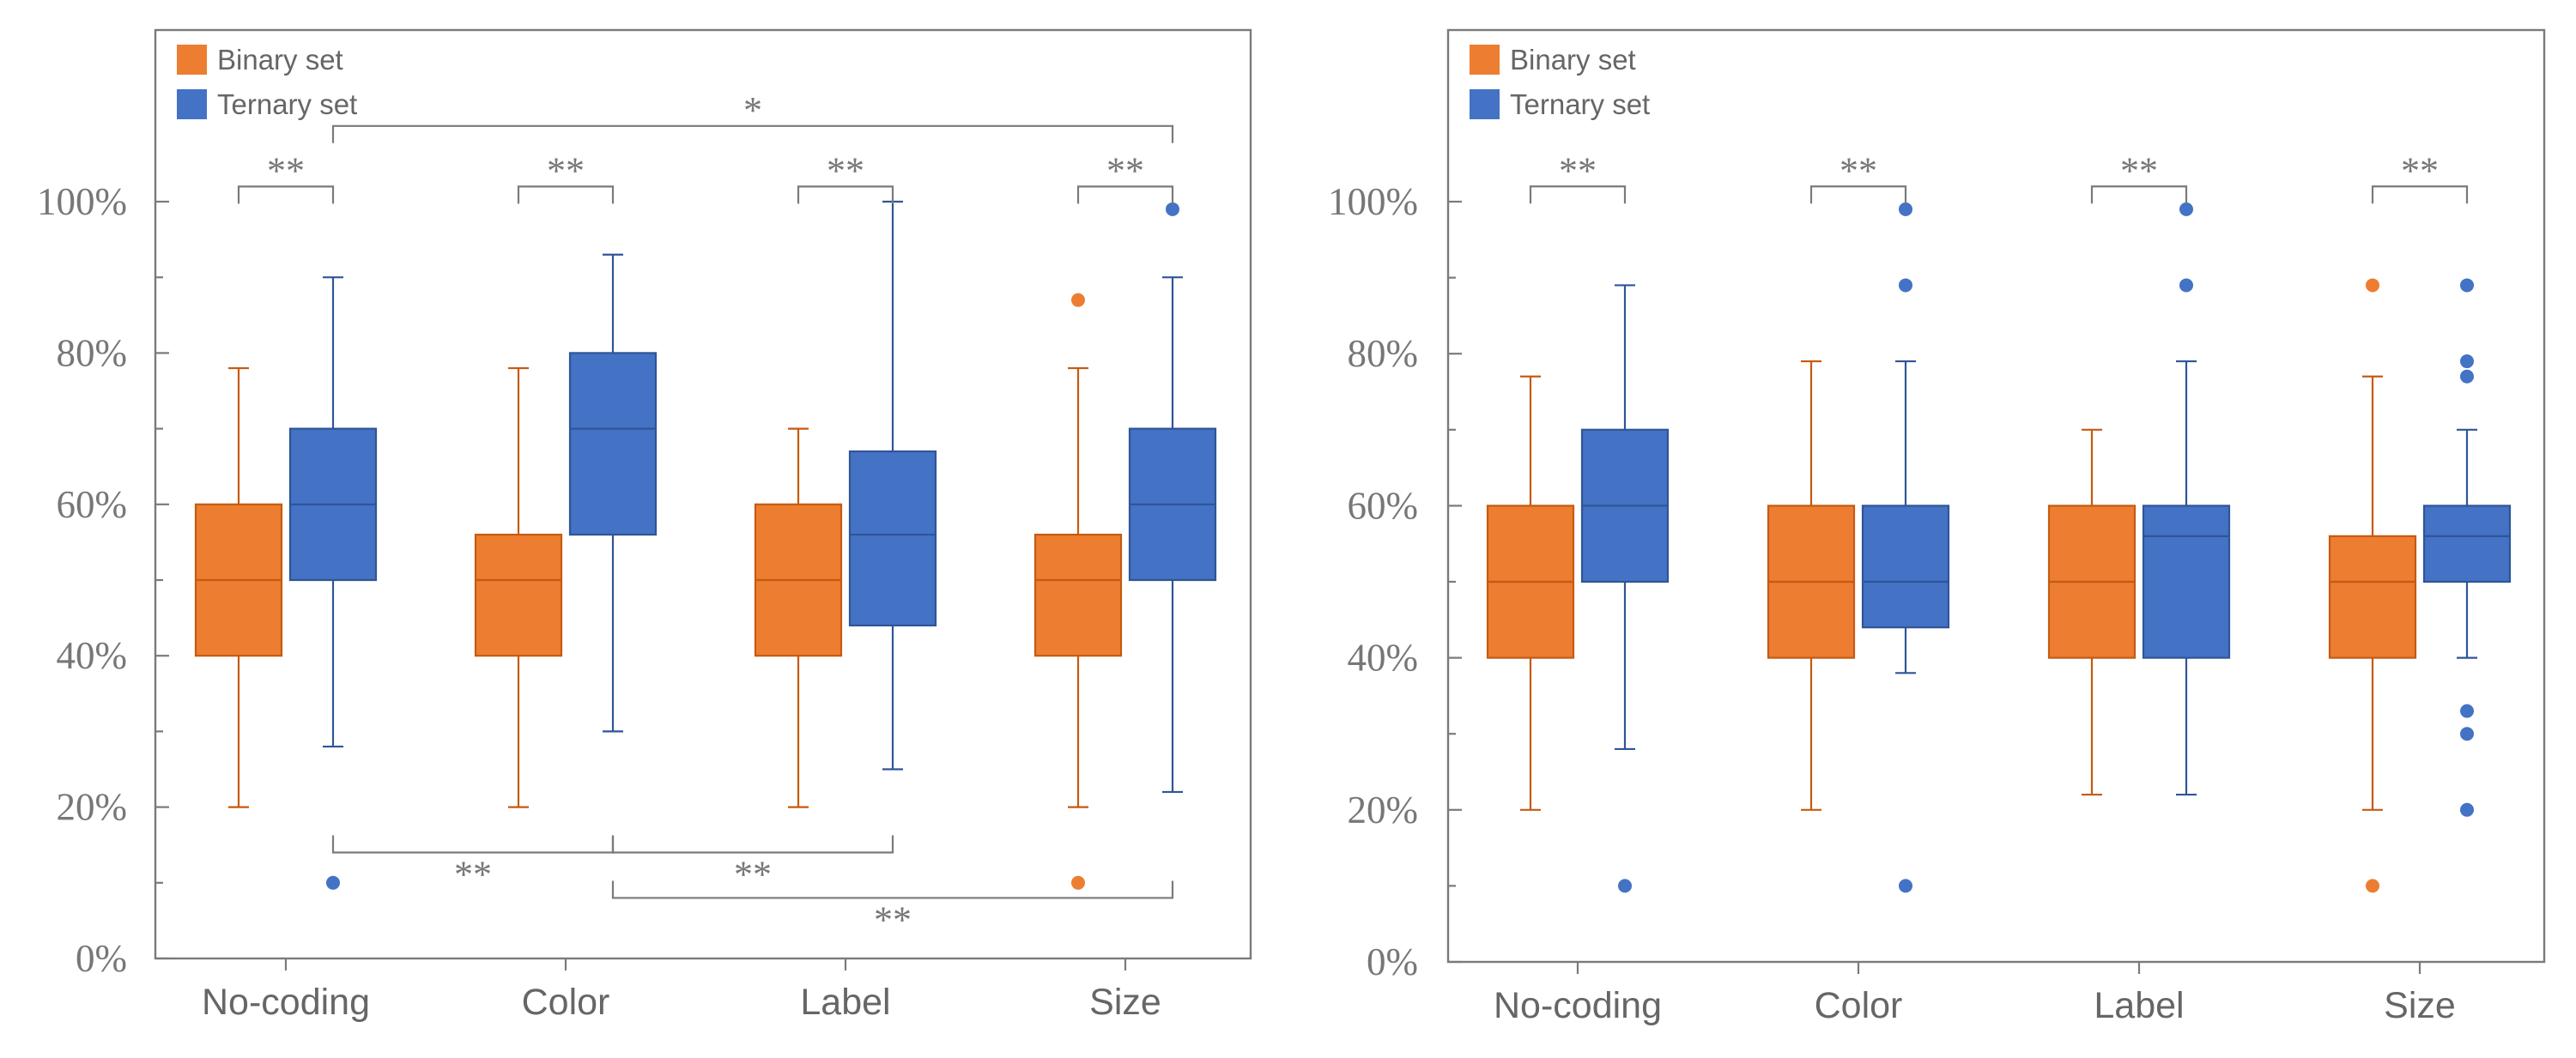 This screenshot has width=2576, height=1058. Describe the element at coordinates (1999, 176) in the screenshot. I see `significance-annotations: ** ** ** **` at that location.